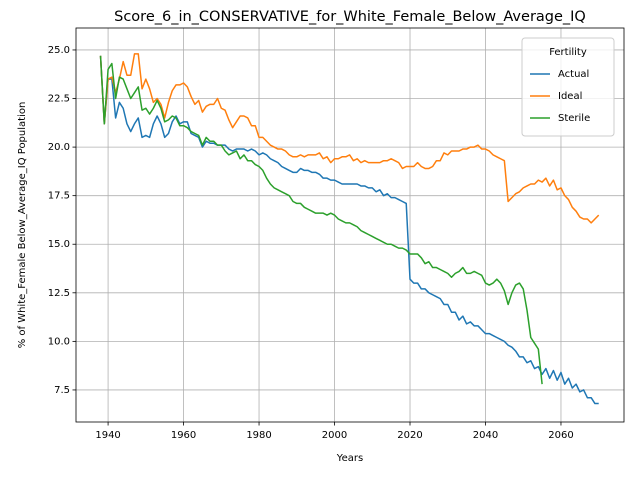 Image resolution: width=640 pixels, height=480 pixels. What do you see at coordinates (570, 96) in the screenshot?
I see `legend-label: Ideal` at bounding box center [570, 96].